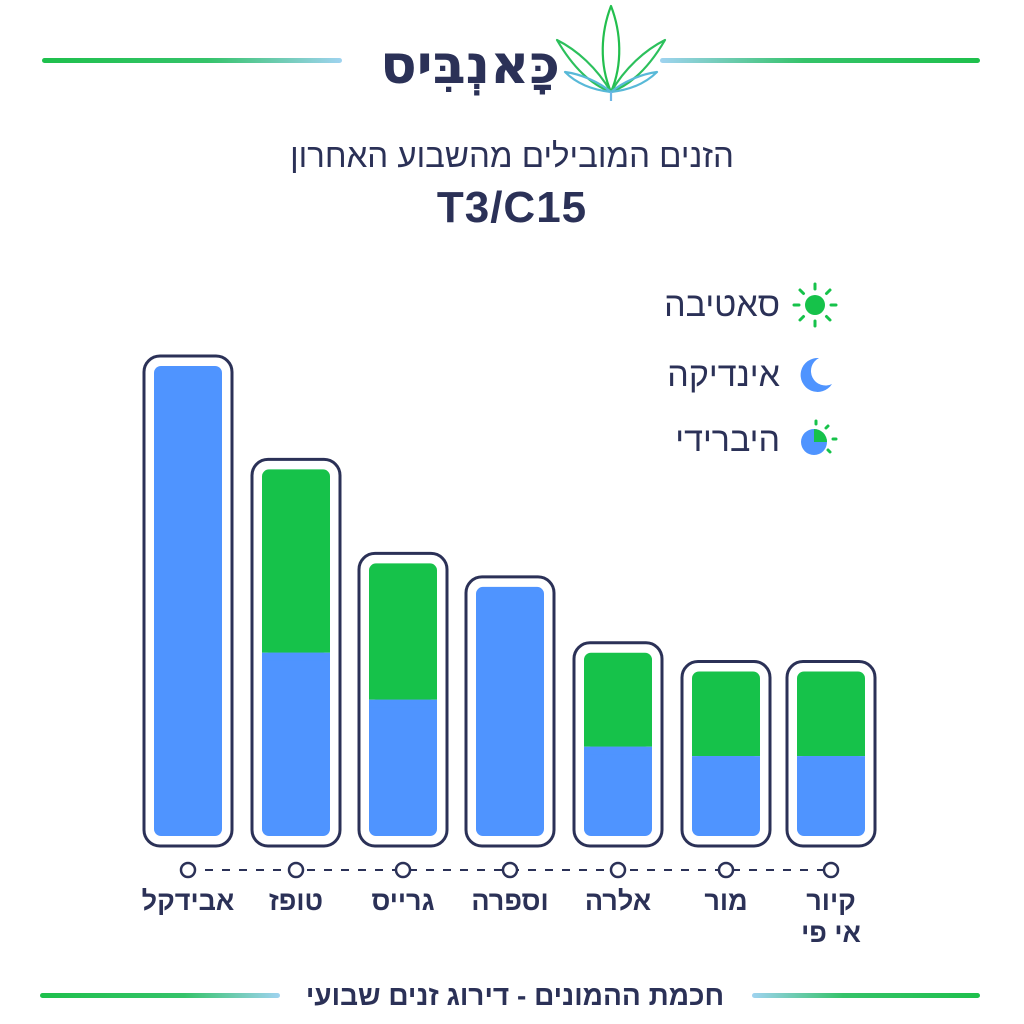 The image size is (1024, 1024). What do you see at coordinates (831, 901) in the screenshot?
I see `category-label: קיור` at bounding box center [831, 901].